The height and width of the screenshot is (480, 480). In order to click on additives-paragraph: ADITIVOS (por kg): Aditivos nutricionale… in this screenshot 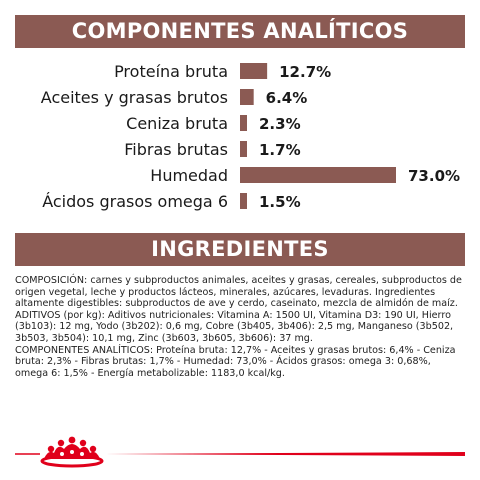, I will do `click(234, 326)`.